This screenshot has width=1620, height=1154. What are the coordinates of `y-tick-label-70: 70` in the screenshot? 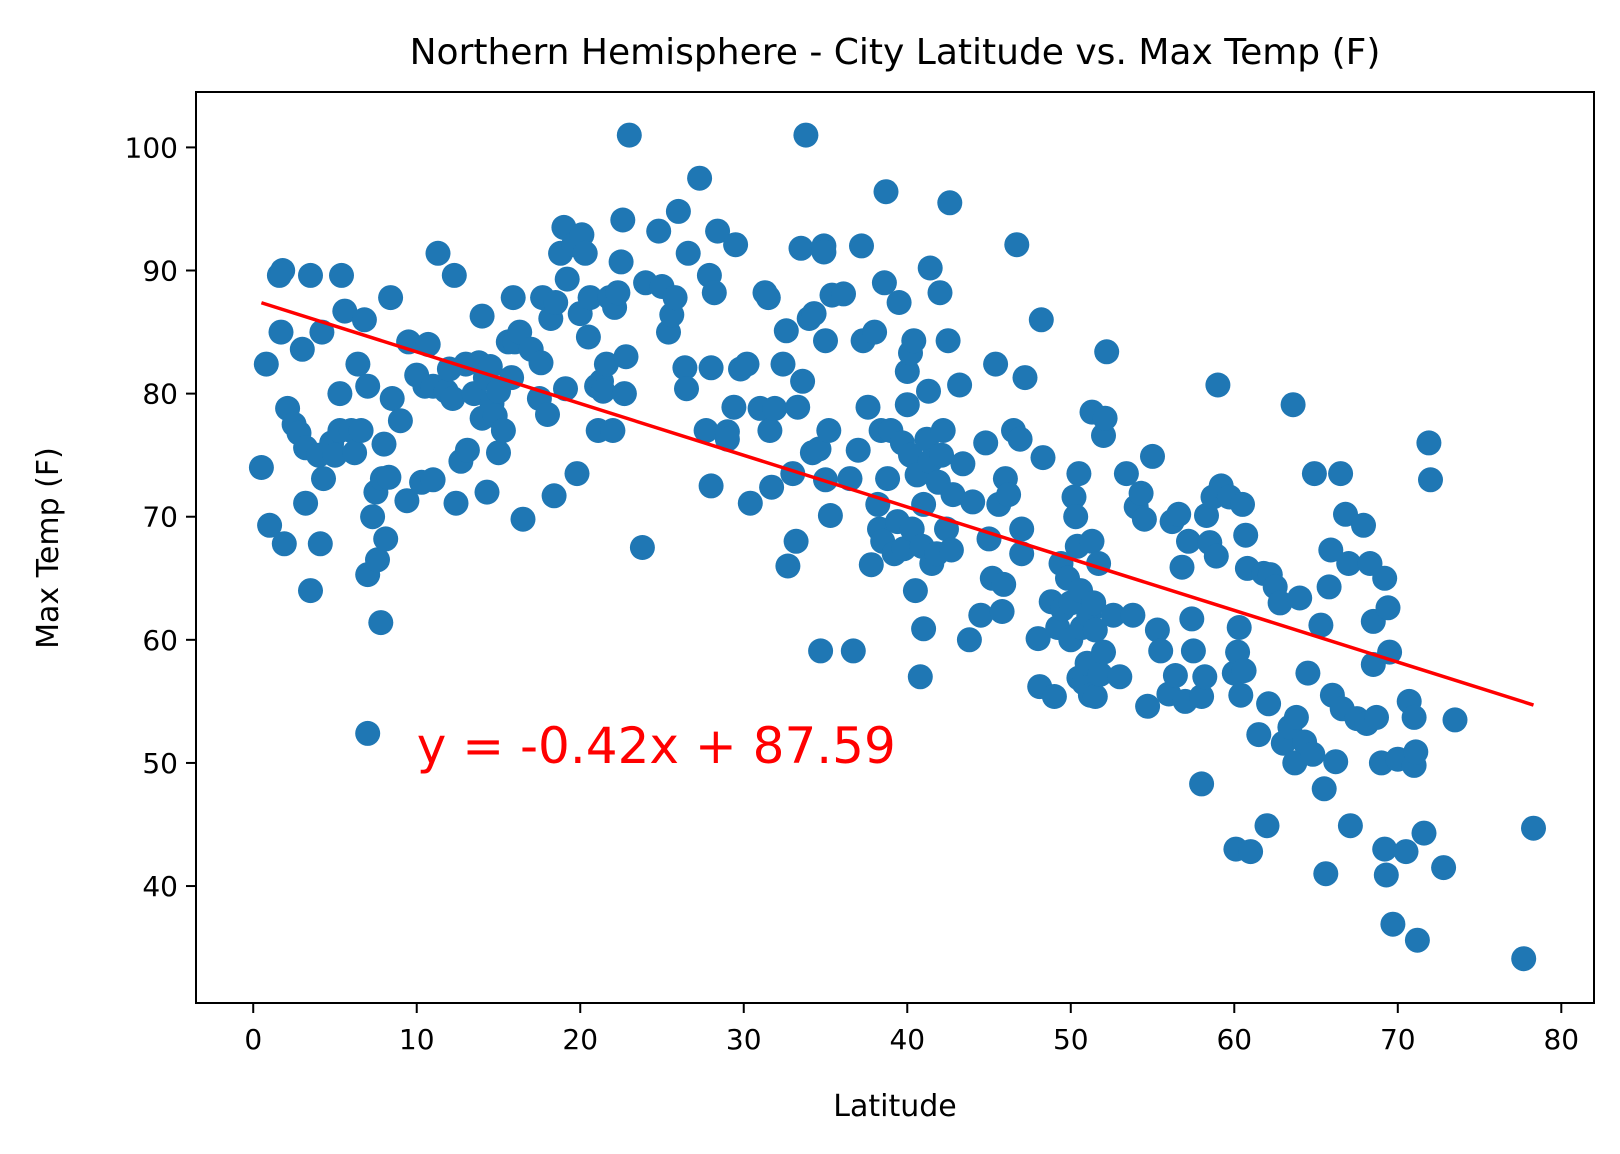 It's located at (160, 517).